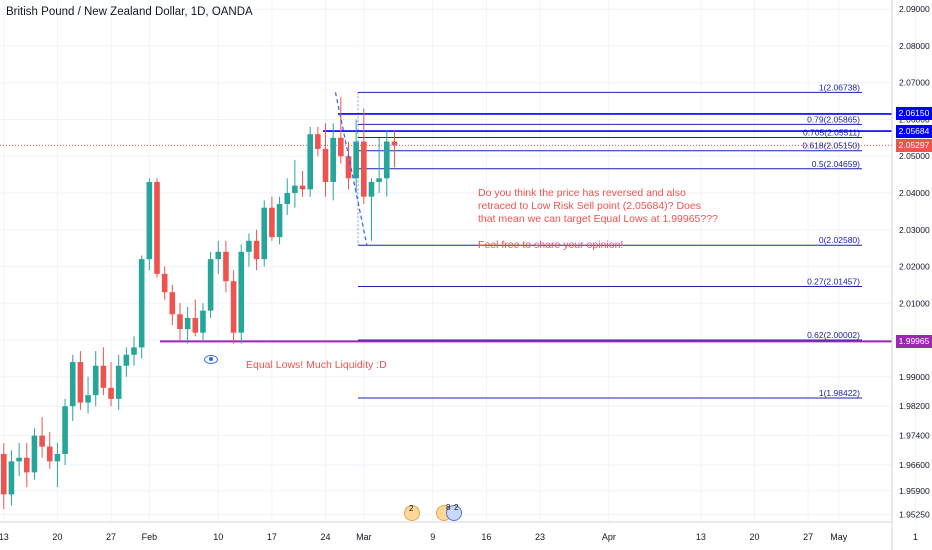  I want to click on x-tick-label: 1, so click(915, 537).